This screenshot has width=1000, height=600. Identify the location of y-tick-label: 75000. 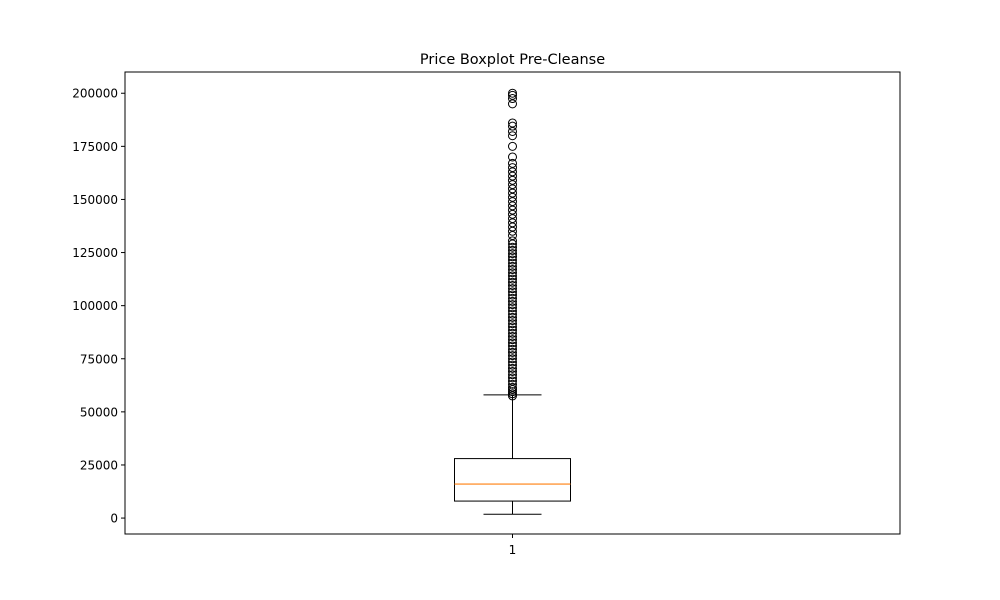
(99, 359).